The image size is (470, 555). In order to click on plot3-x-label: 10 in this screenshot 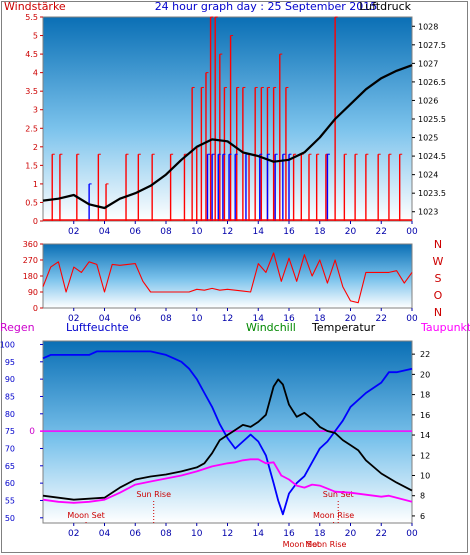, I will do `click(197, 534)`.